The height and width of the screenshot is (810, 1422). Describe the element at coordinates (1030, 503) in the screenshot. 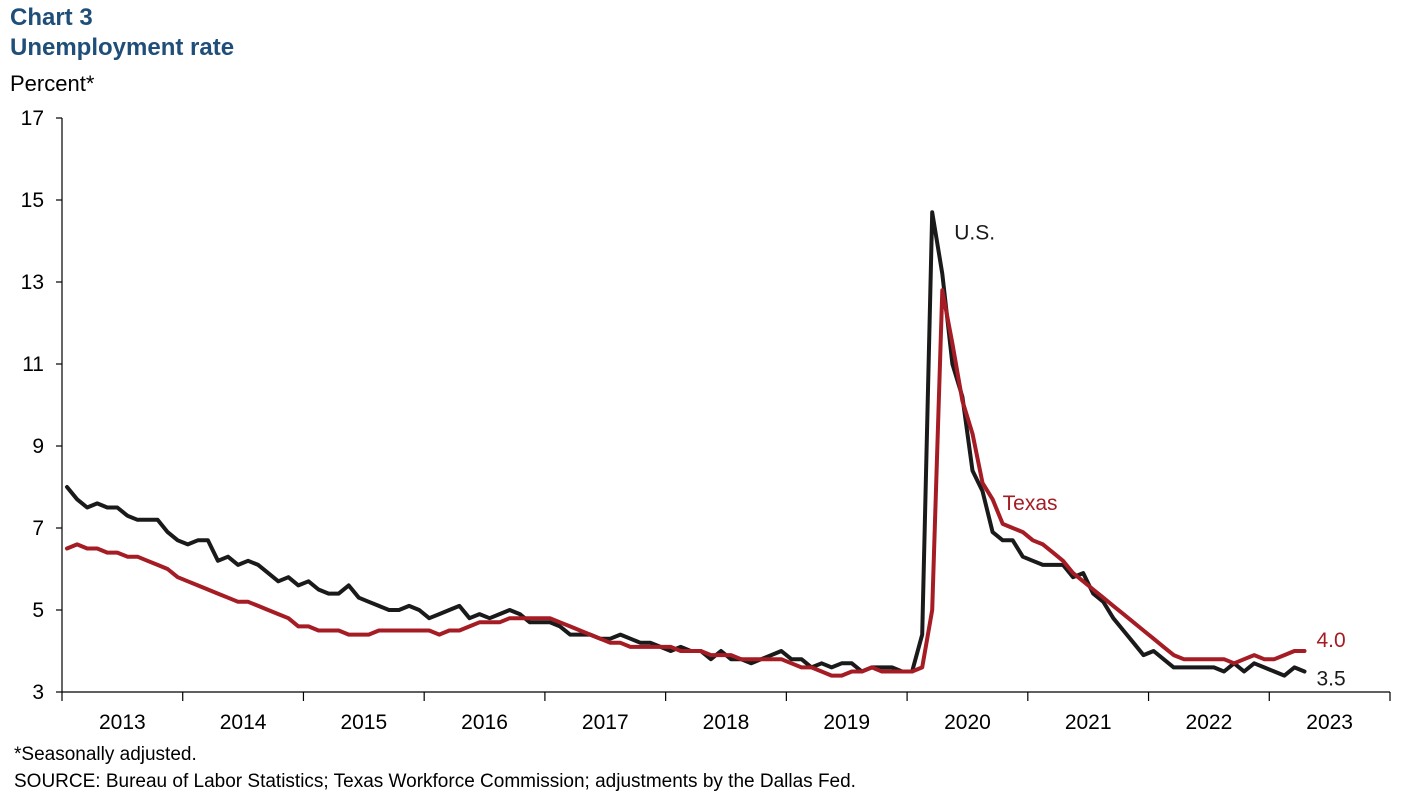

I see `series-name-label: Texas` at that location.